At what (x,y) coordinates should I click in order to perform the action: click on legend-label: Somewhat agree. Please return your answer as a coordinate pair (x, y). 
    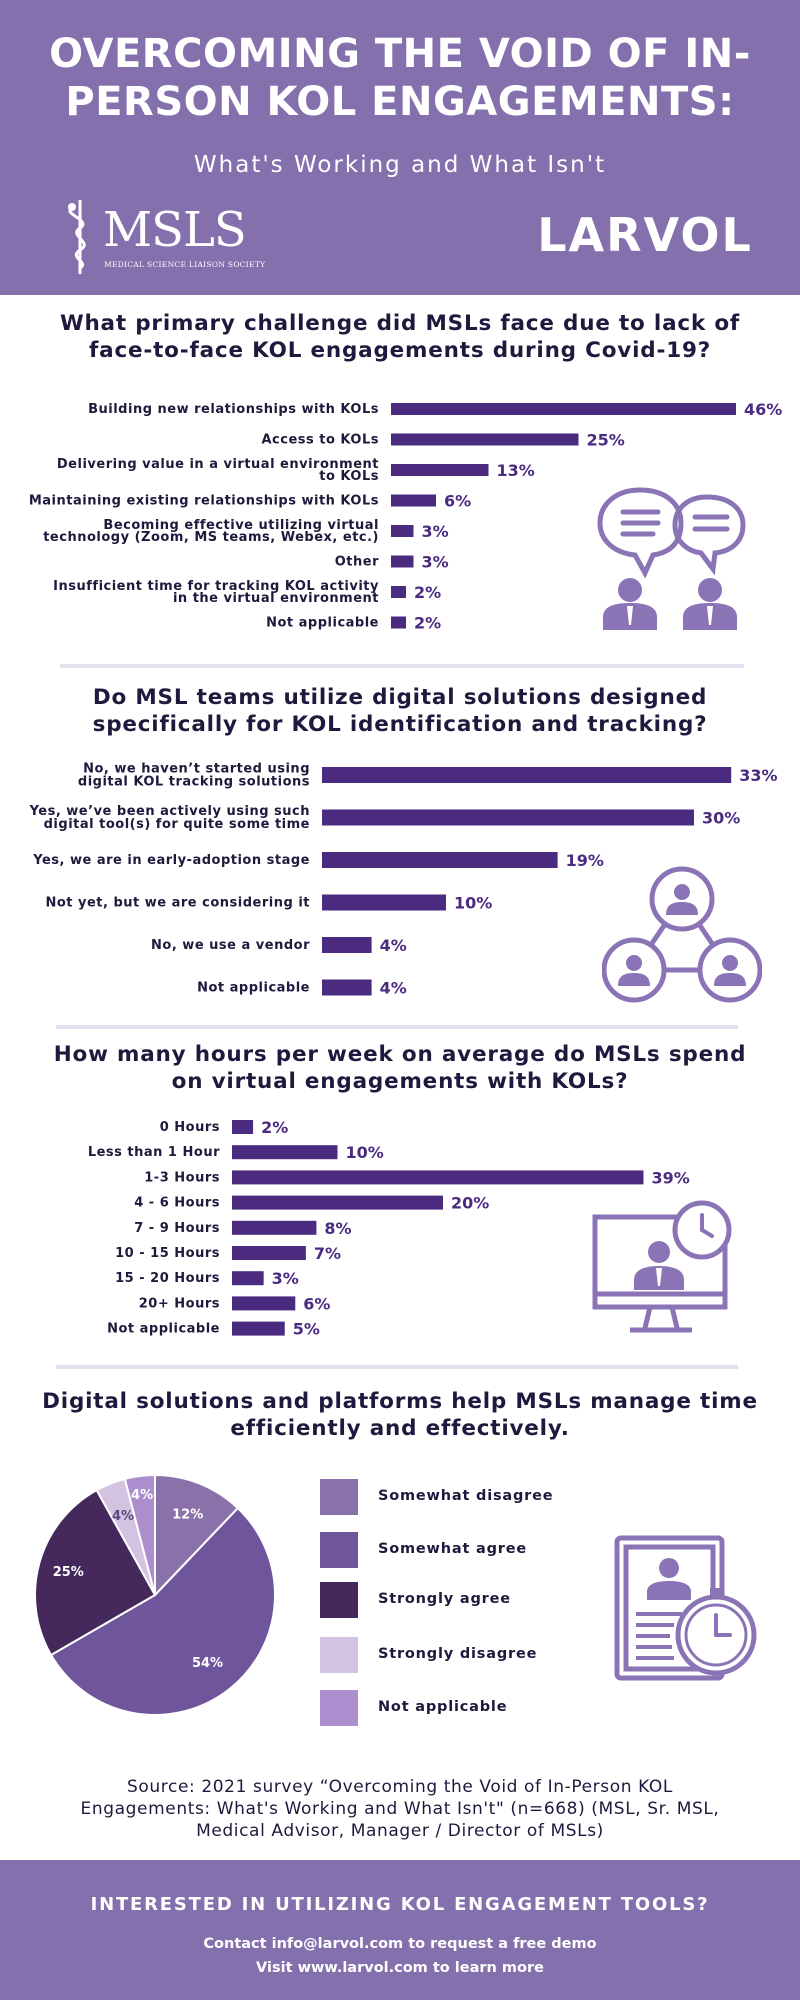
    Looking at the image, I should click on (453, 1549).